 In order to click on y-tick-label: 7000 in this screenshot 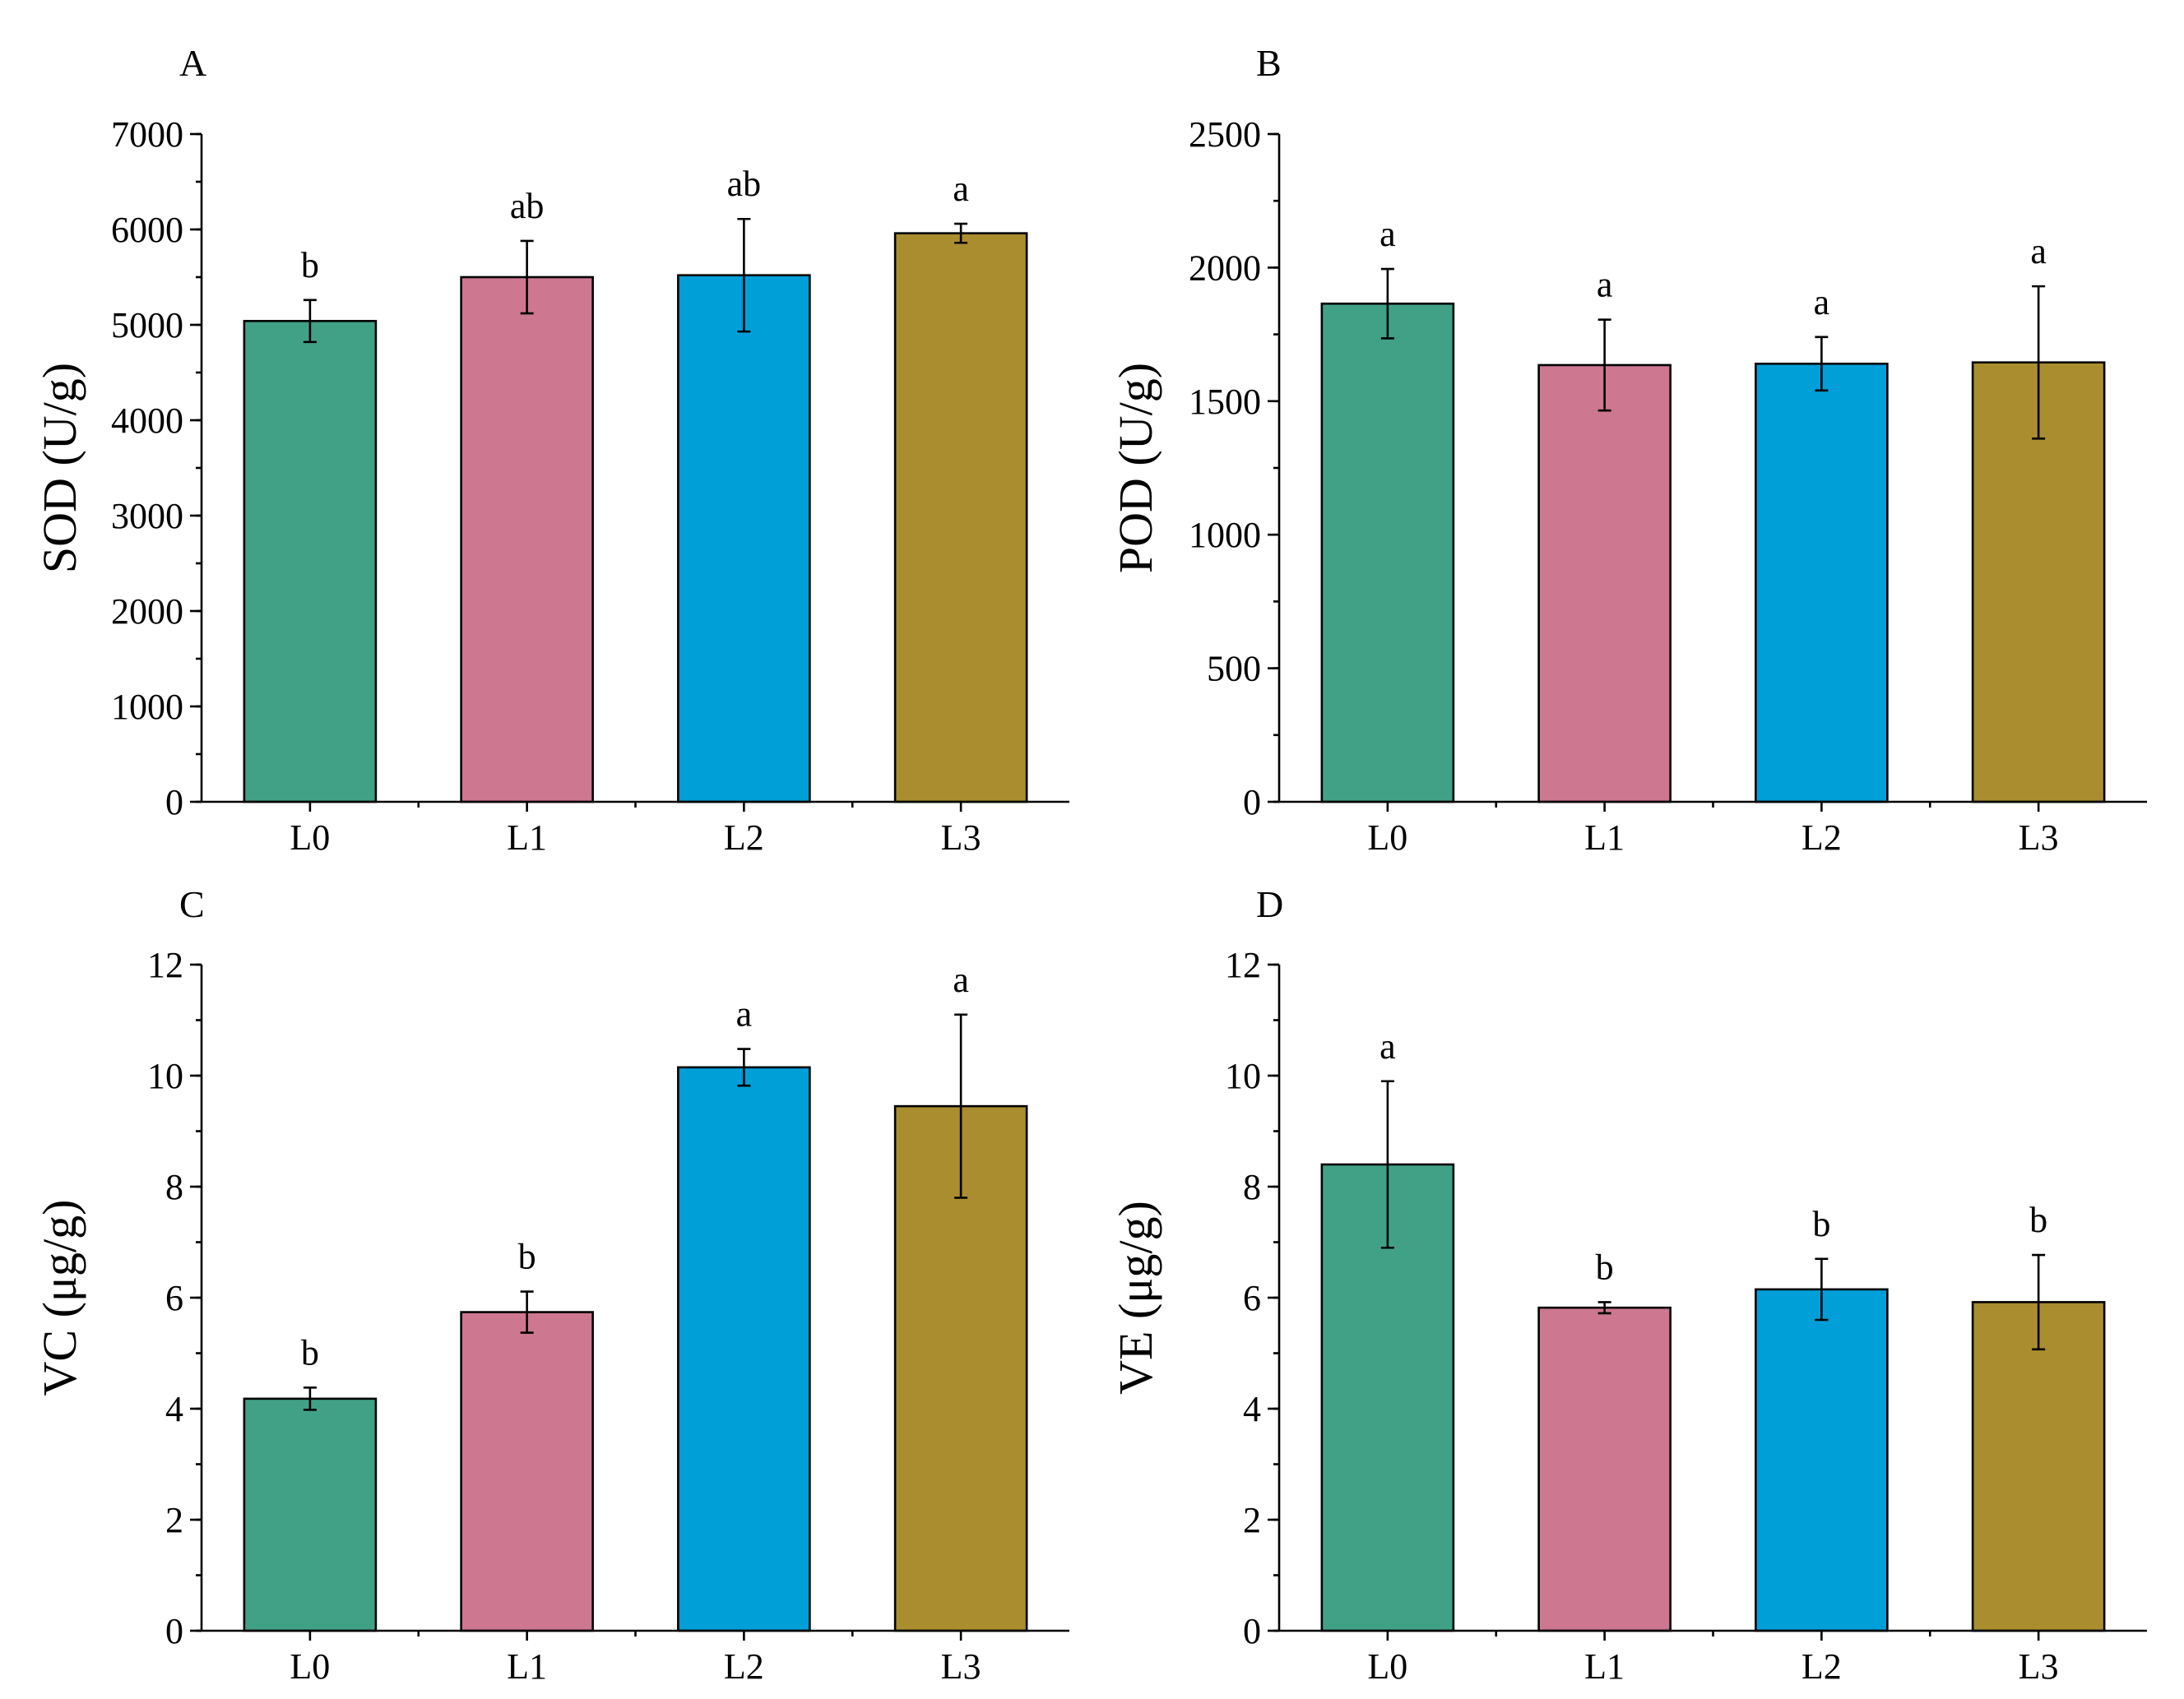, I will do `click(147, 134)`.